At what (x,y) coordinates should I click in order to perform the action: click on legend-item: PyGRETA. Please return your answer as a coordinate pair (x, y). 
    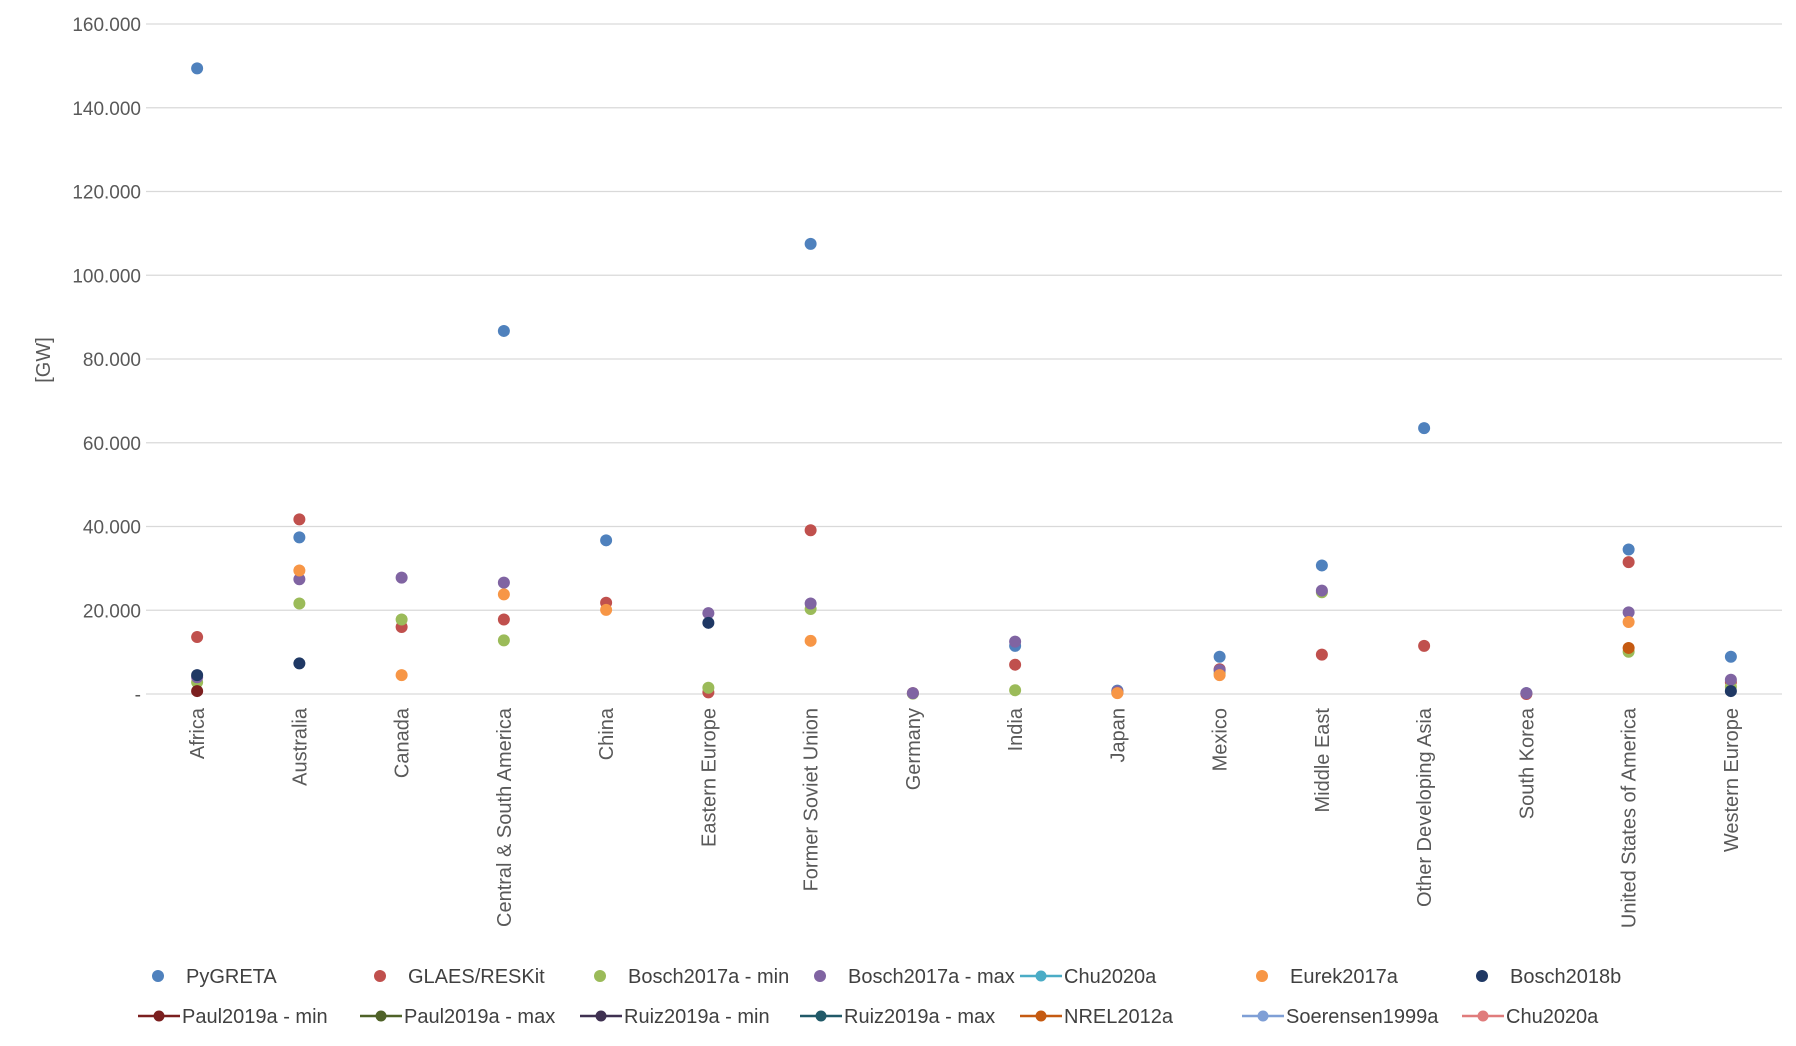
    Looking at the image, I should click on (214, 977).